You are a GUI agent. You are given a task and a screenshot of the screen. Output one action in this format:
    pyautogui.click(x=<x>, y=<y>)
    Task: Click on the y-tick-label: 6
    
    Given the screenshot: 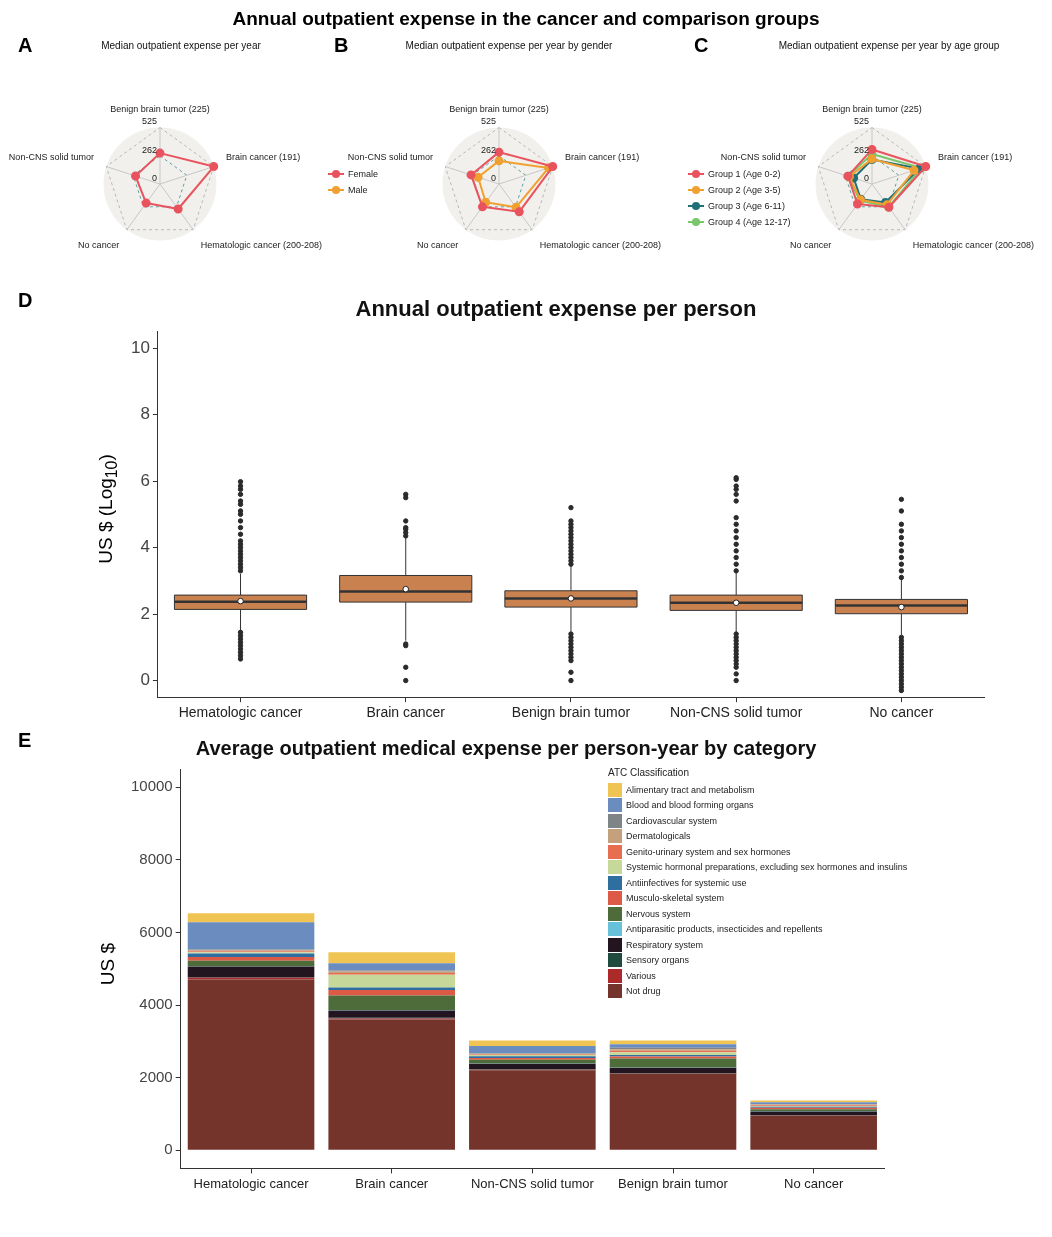 What is the action you would take?
    pyautogui.click(x=145, y=480)
    